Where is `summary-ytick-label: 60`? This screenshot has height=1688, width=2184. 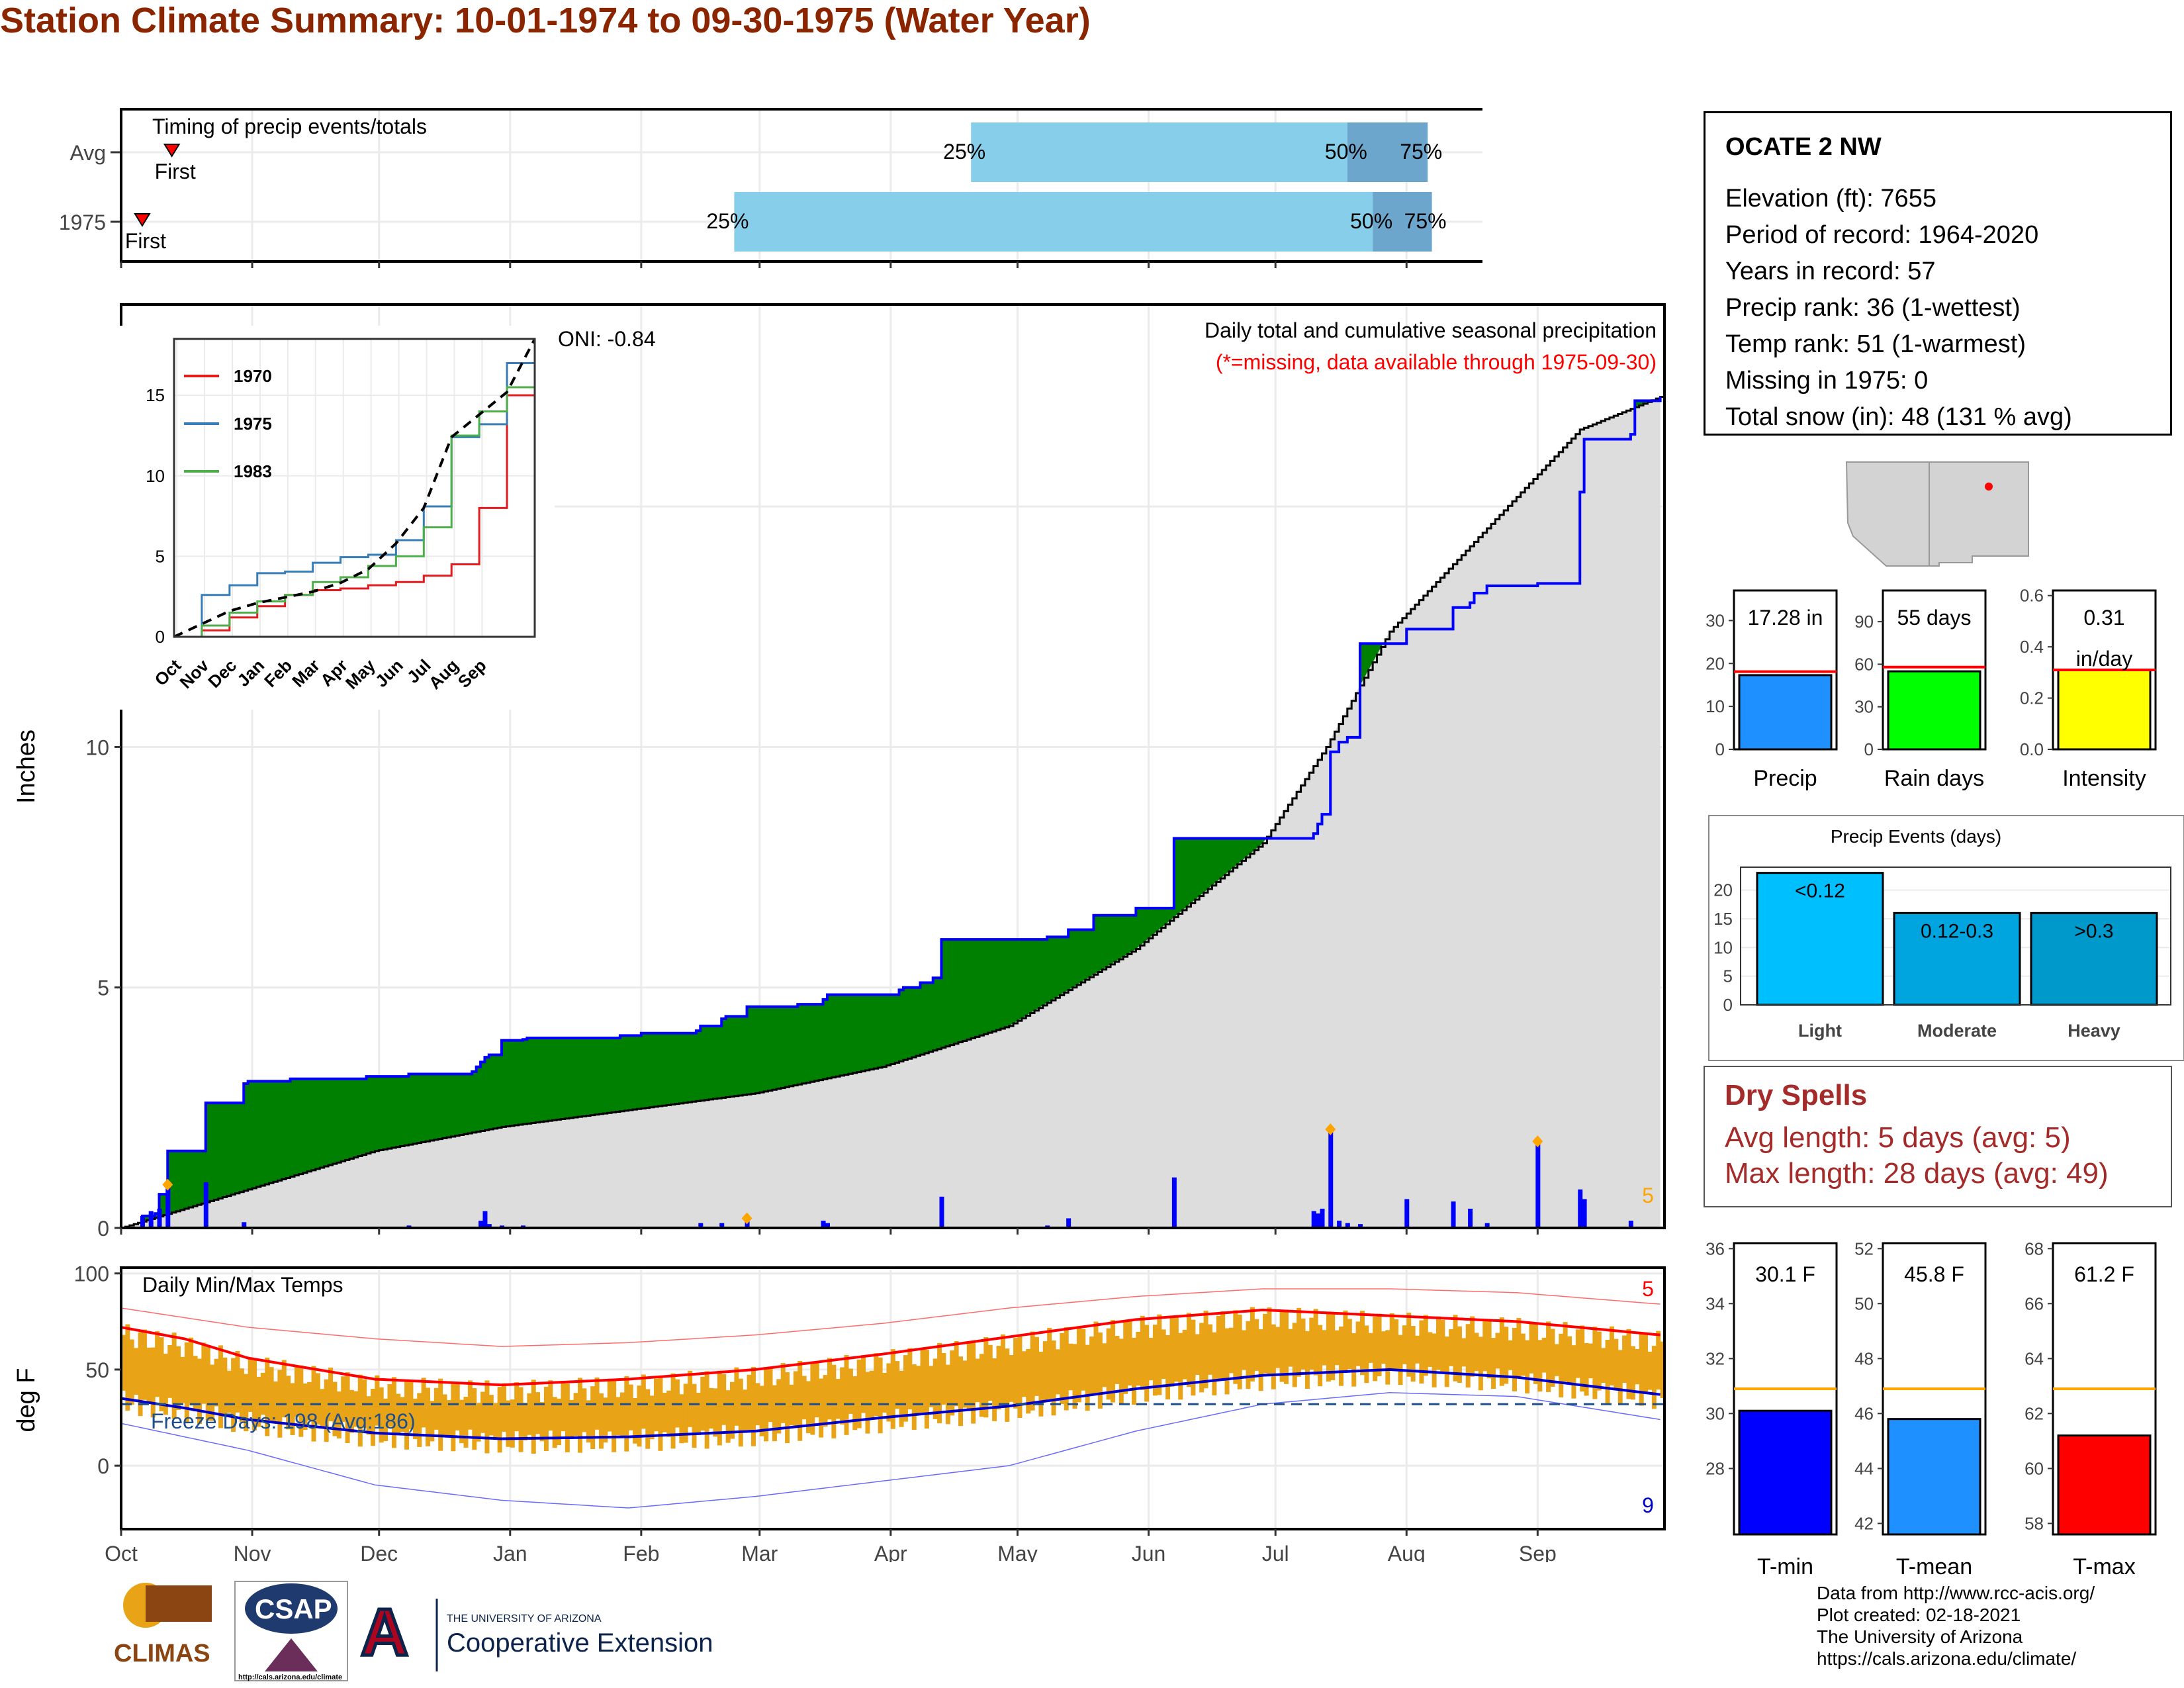 summary-ytick-label: 60 is located at coordinates (2034, 1468).